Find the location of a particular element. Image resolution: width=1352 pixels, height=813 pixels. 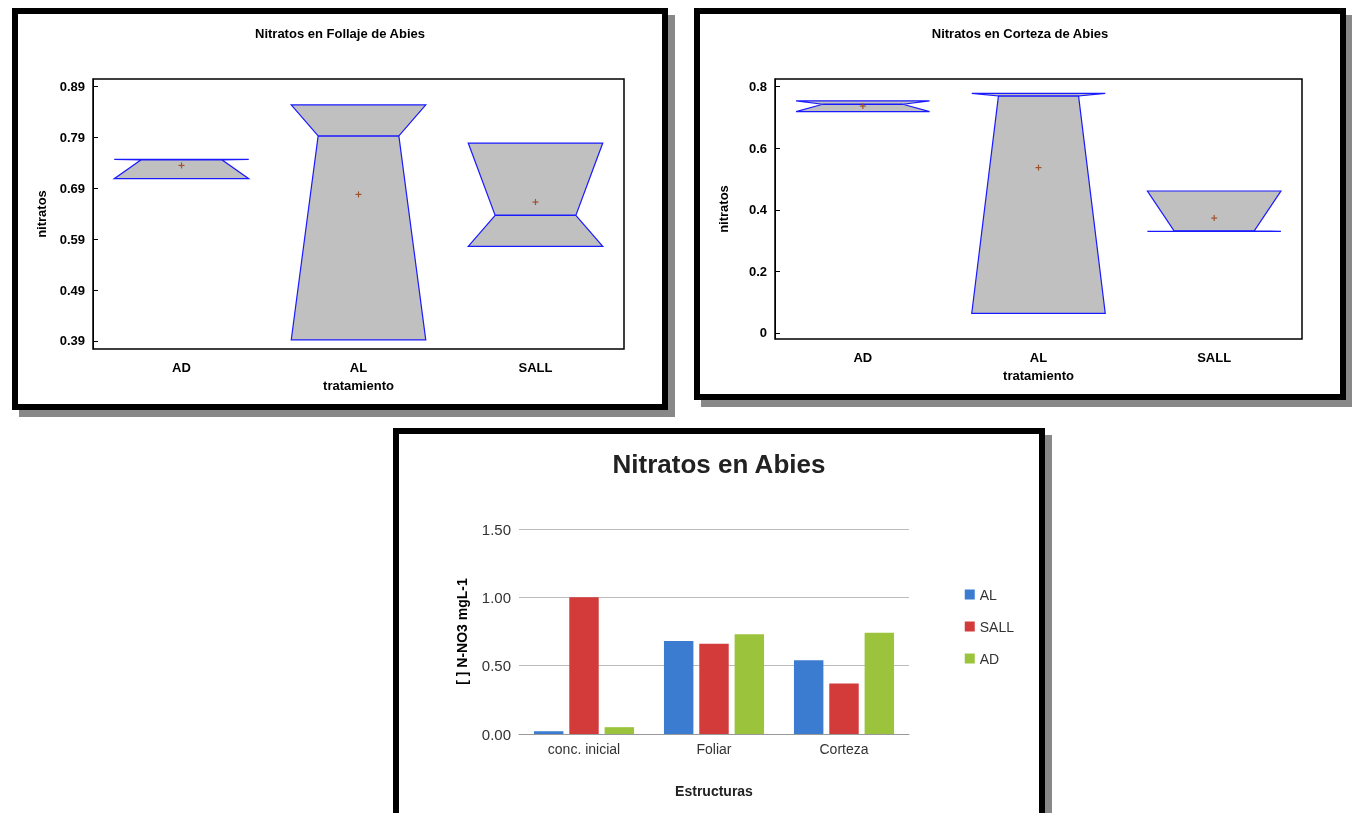

x-tick-label: Corteza is located at coordinates (844, 749).